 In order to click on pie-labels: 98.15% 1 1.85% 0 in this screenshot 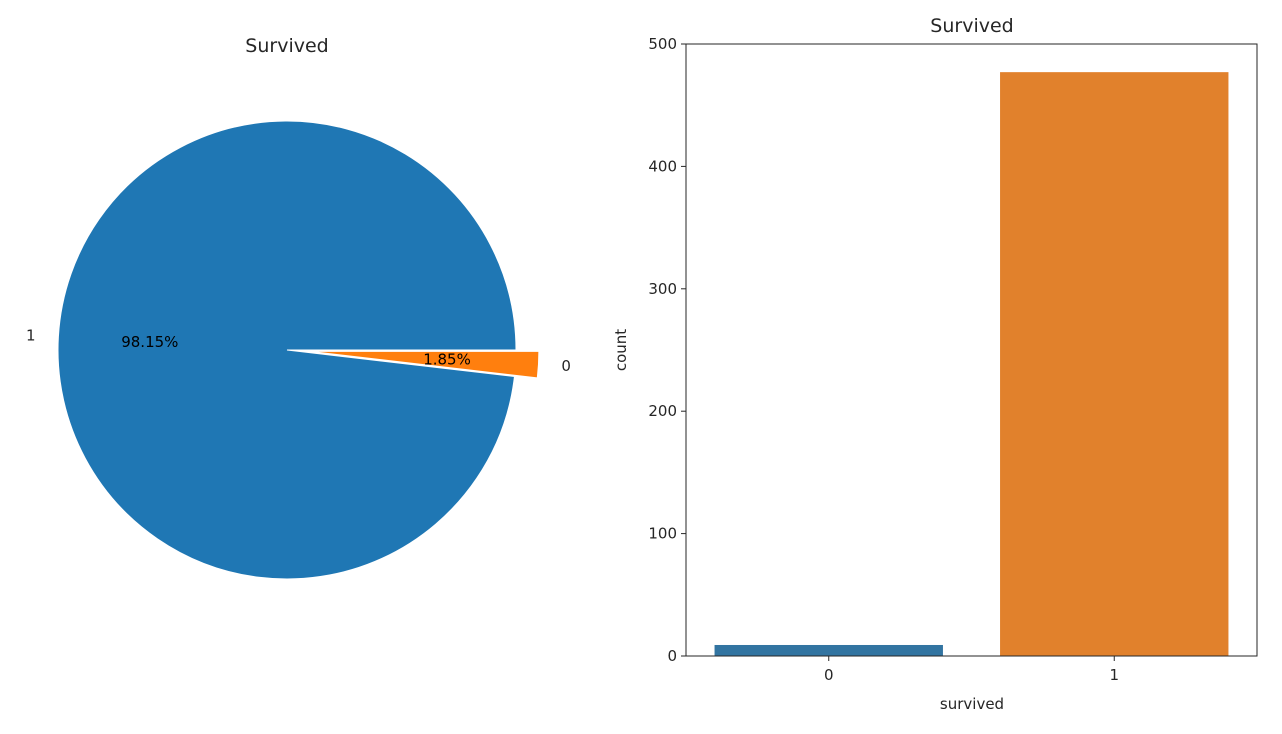, I will do `click(298, 350)`.